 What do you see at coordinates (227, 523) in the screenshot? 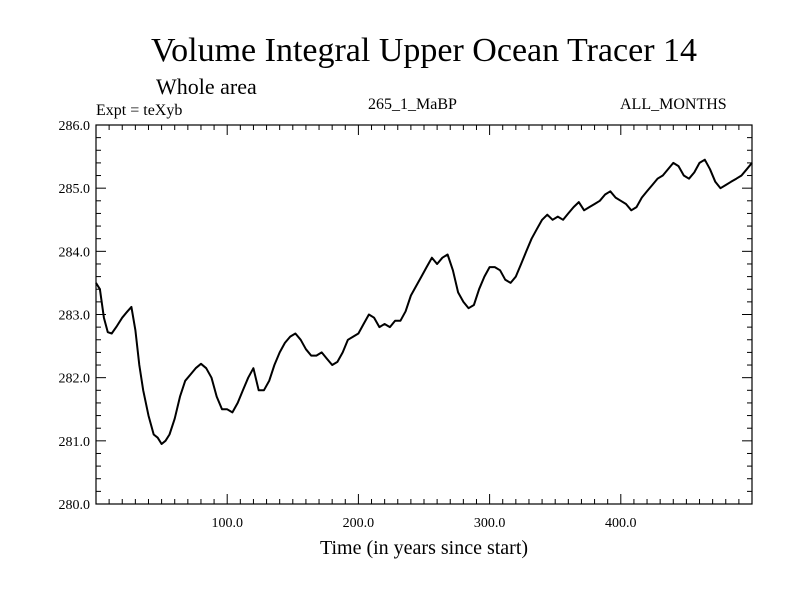
I see `x-tick-label: 100.0` at bounding box center [227, 523].